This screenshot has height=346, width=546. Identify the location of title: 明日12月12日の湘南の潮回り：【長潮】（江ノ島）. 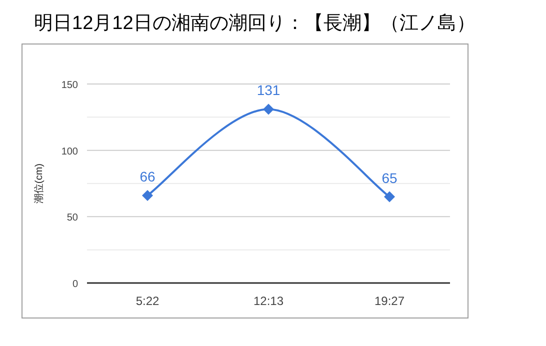
(255, 23).